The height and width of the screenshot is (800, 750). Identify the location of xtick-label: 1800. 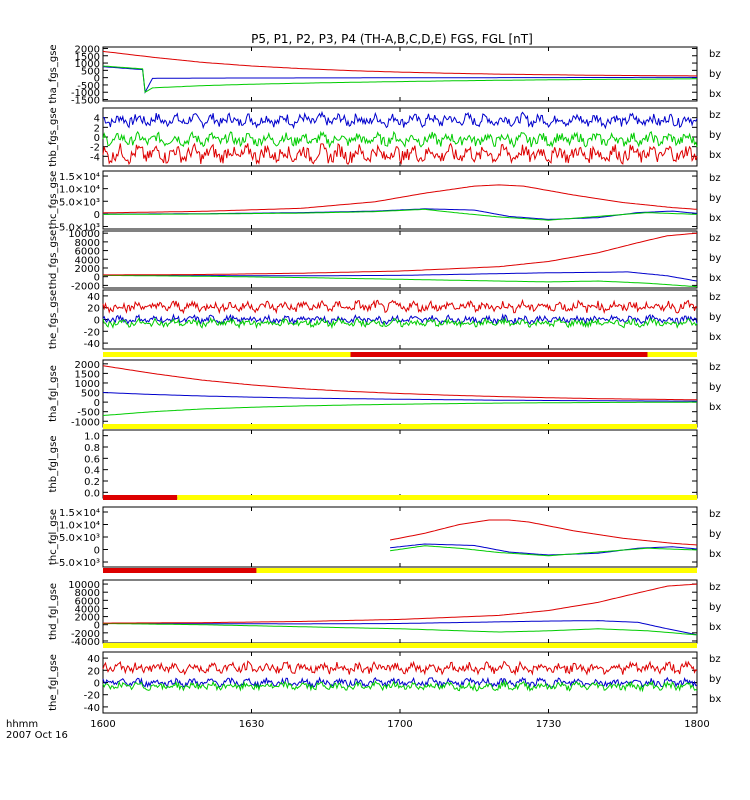
(696, 724).